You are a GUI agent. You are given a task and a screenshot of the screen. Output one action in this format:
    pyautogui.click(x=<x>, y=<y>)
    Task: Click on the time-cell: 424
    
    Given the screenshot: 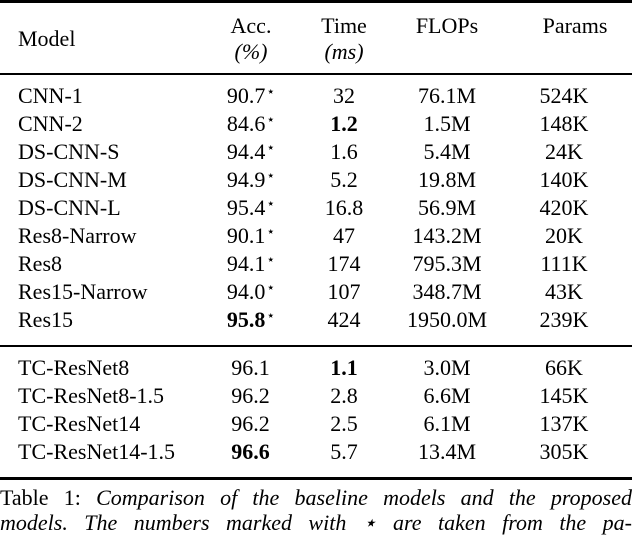 What is the action you would take?
    pyautogui.click(x=344, y=319)
    